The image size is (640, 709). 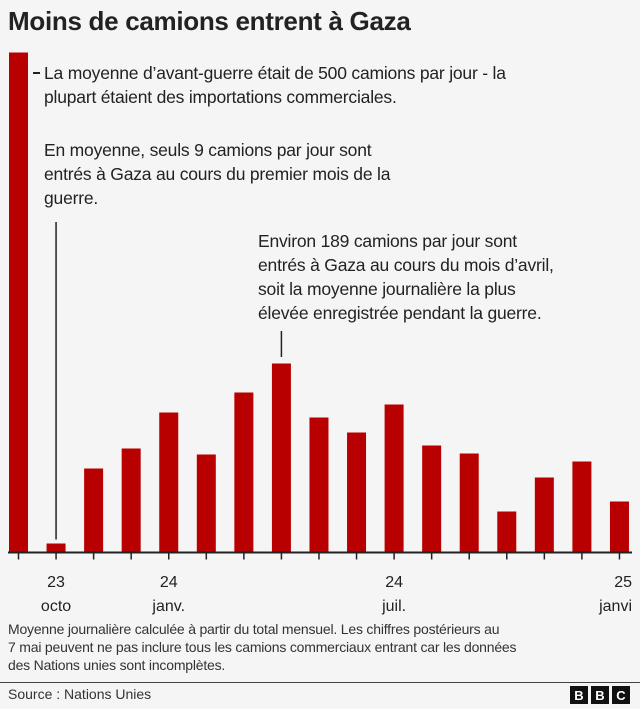 I want to click on logo-letter: C, so click(x=621, y=695).